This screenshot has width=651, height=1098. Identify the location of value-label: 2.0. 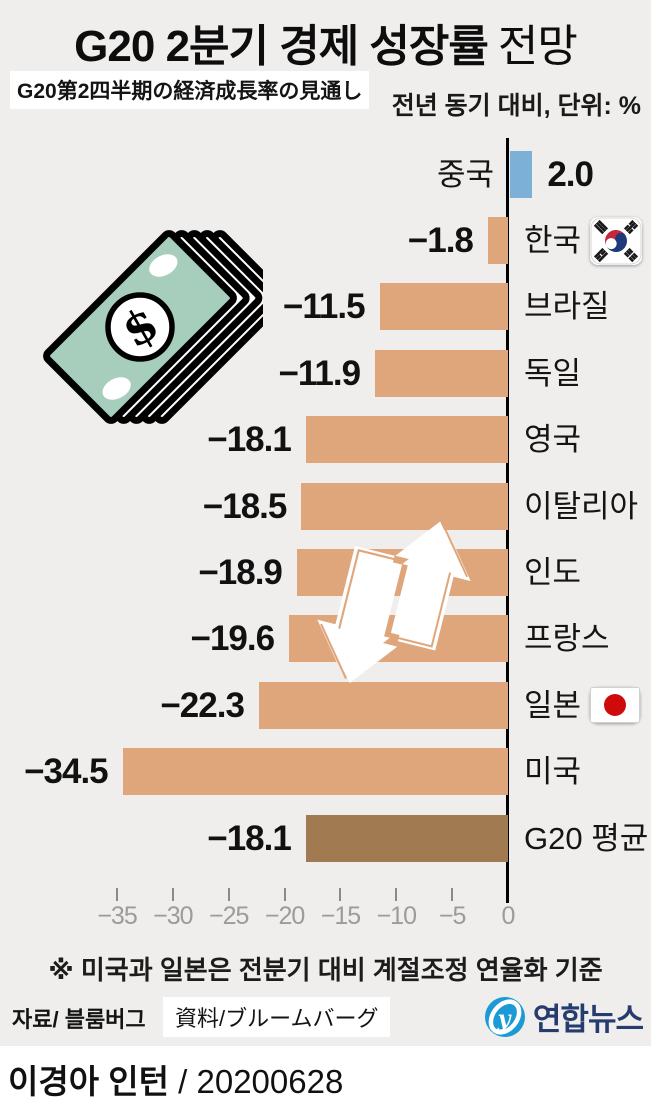
(570, 174).